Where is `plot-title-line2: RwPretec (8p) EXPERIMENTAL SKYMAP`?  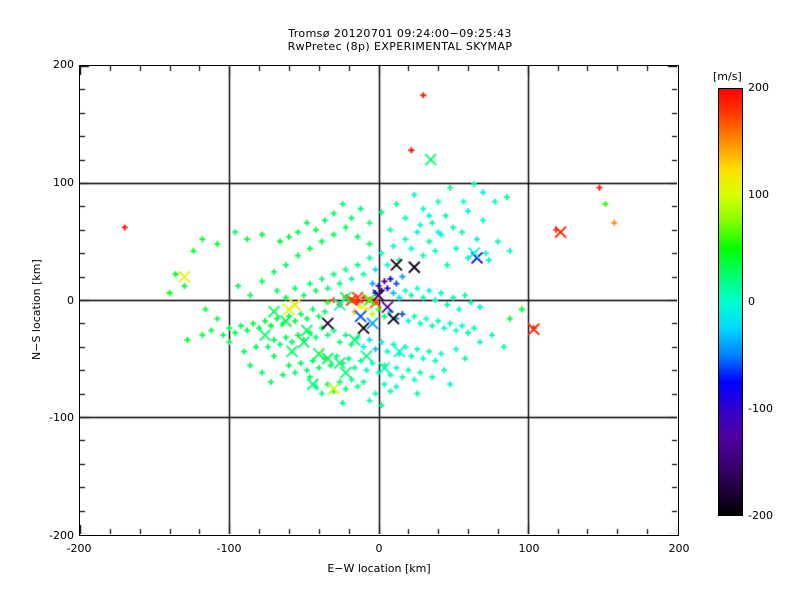
plot-title-line2: RwPretec (8p) EXPERIMENTAL SKYMAP is located at coordinates (400, 46).